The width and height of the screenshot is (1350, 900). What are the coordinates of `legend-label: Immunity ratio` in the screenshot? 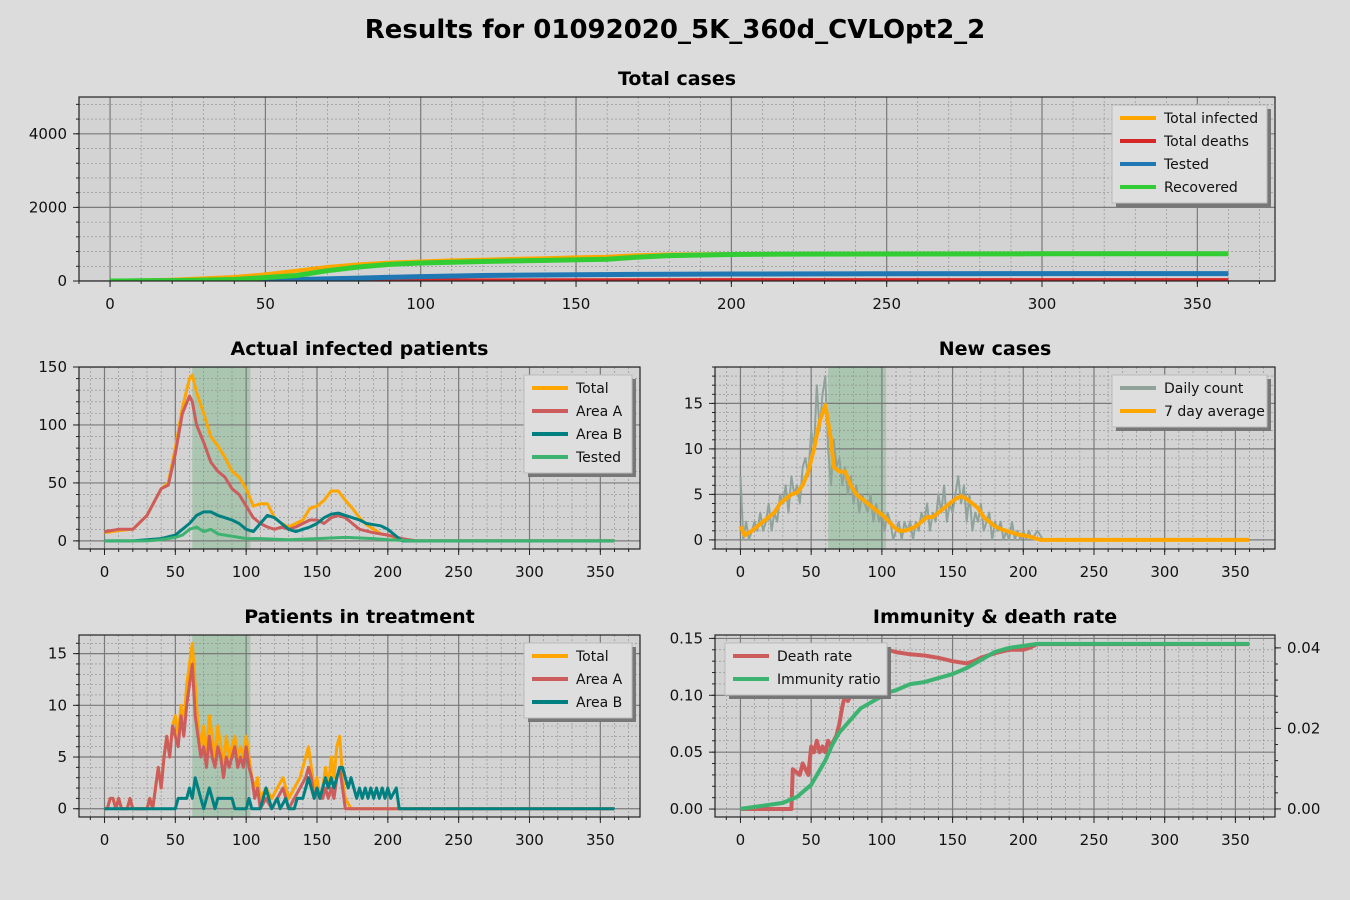 It's located at (829, 680).